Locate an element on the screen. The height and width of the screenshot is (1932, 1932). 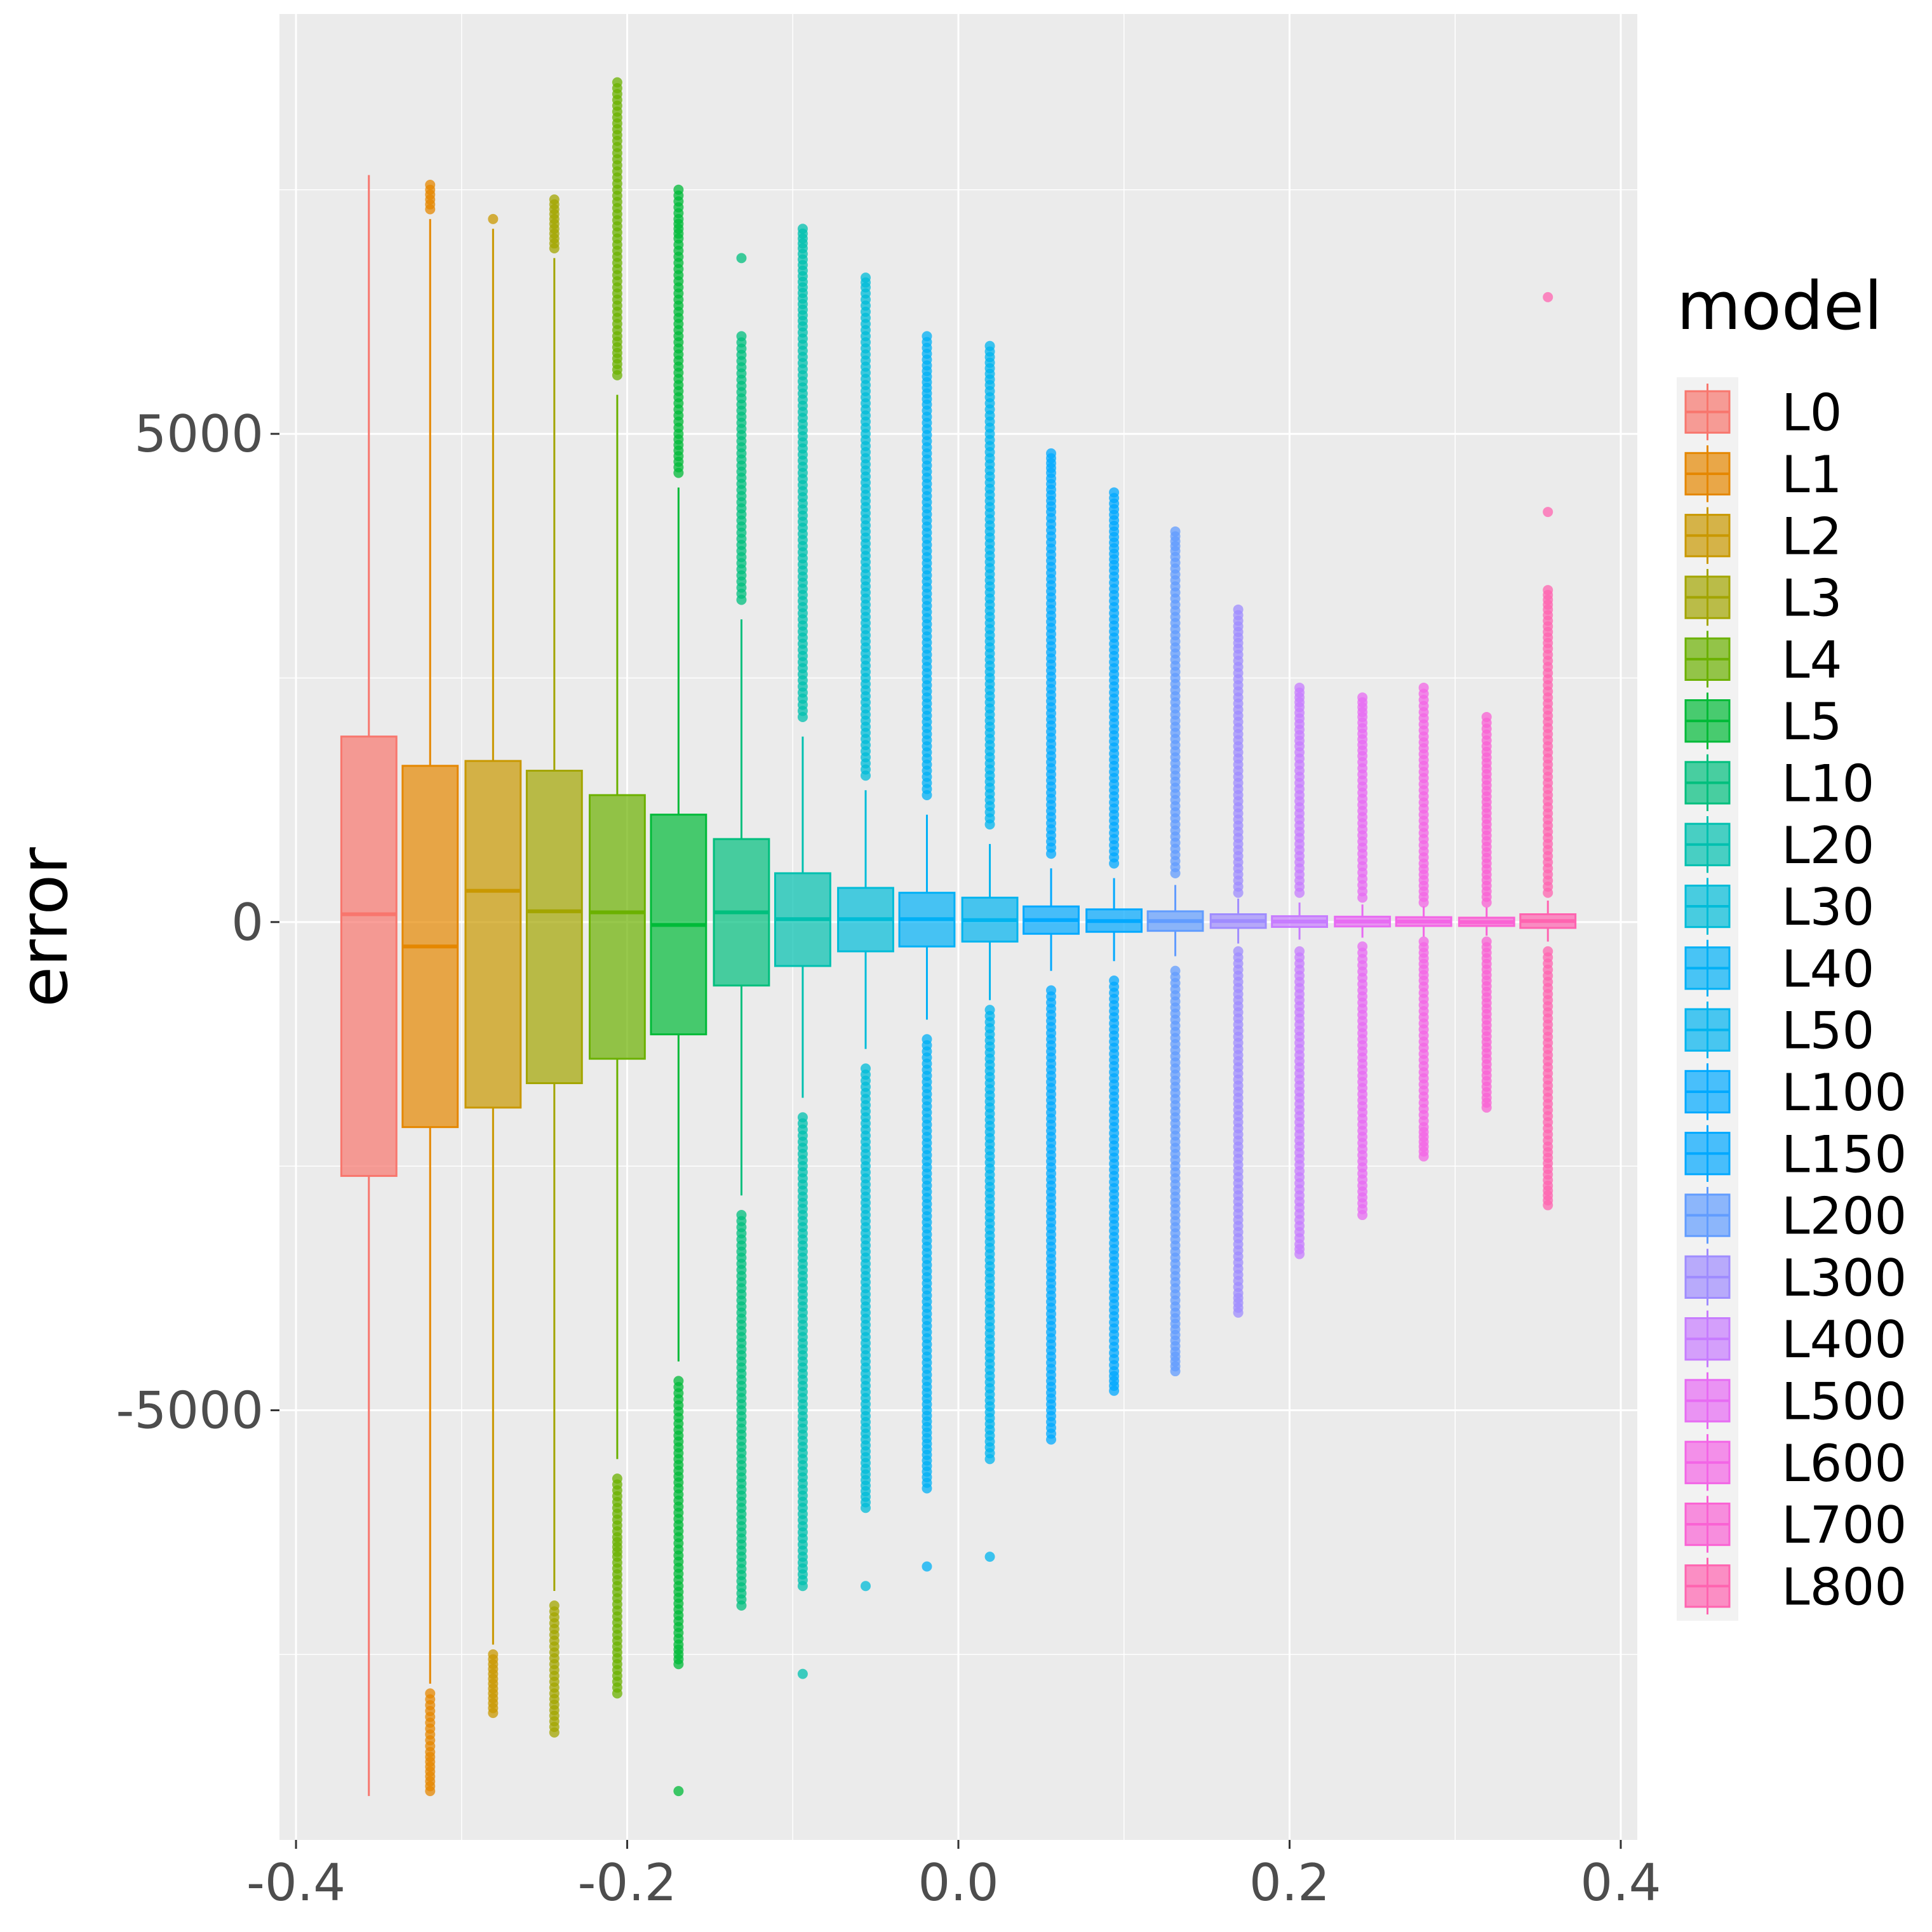
legend-label: L300 is located at coordinates (1844, 1278).